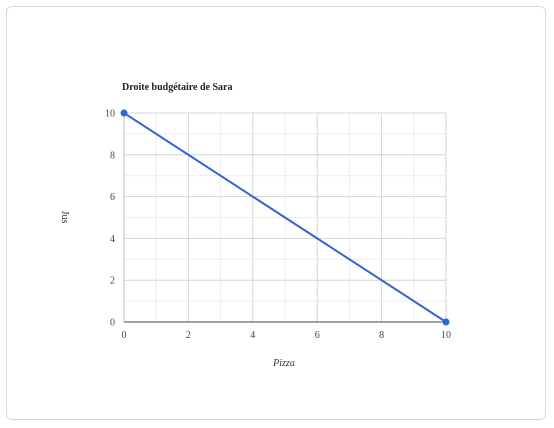 This screenshot has width=554, height=428. Describe the element at coordinates (110, 114) in the screenshot. I see `y-tick-label: 10` at that location.